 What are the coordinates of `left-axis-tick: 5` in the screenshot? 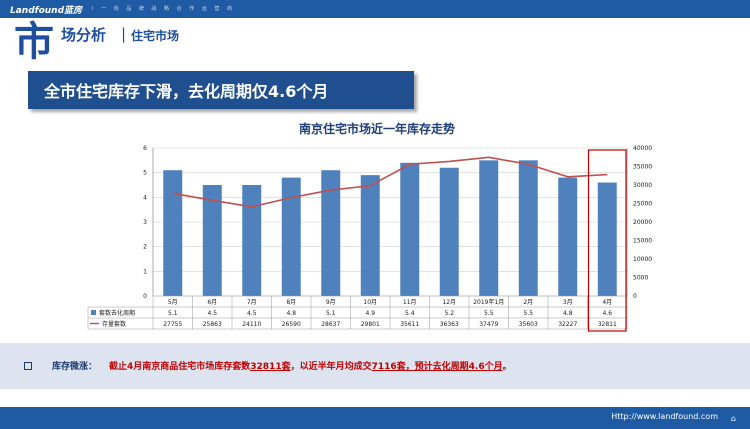 It's located at (145, 173).